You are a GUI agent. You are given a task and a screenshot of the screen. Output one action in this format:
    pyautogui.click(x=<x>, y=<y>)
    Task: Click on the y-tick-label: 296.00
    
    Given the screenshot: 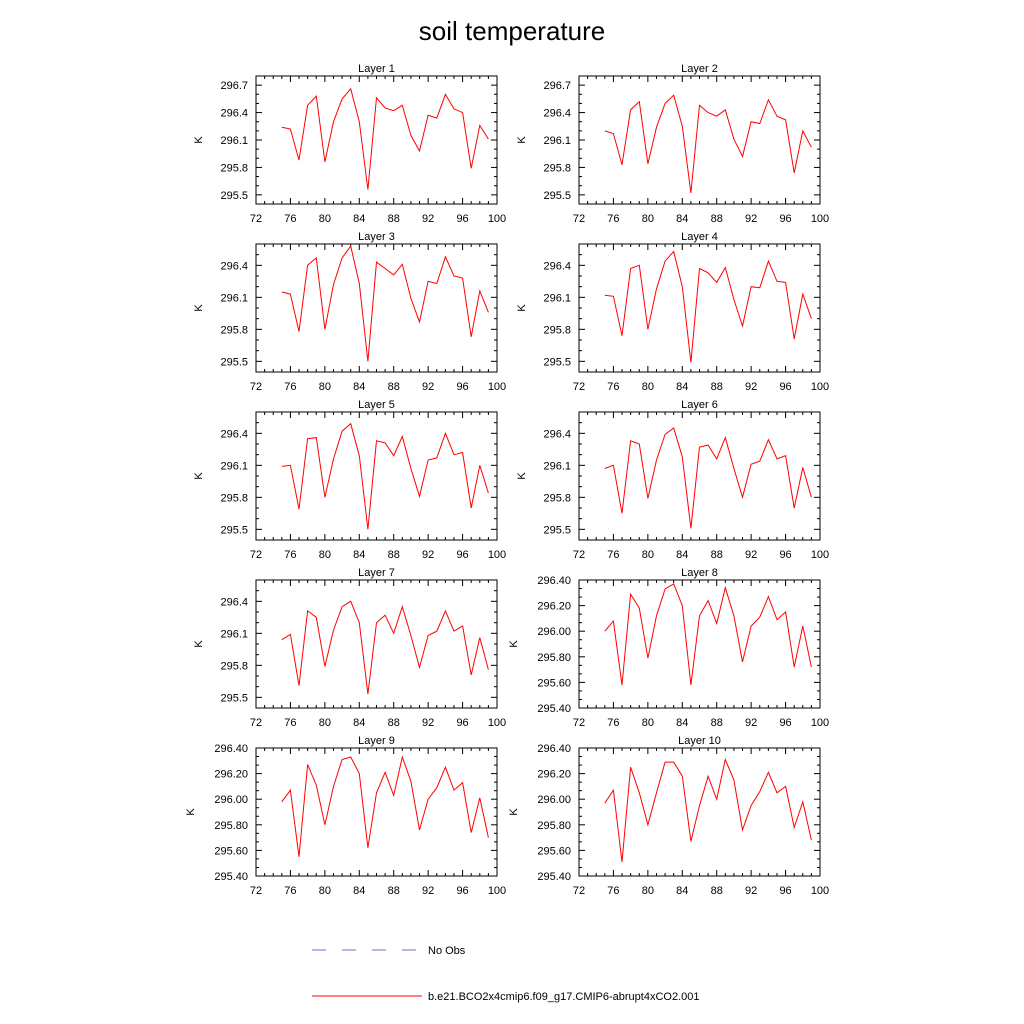 What is the action you would take?
    pyautogui.click(x=554, y=800)
    